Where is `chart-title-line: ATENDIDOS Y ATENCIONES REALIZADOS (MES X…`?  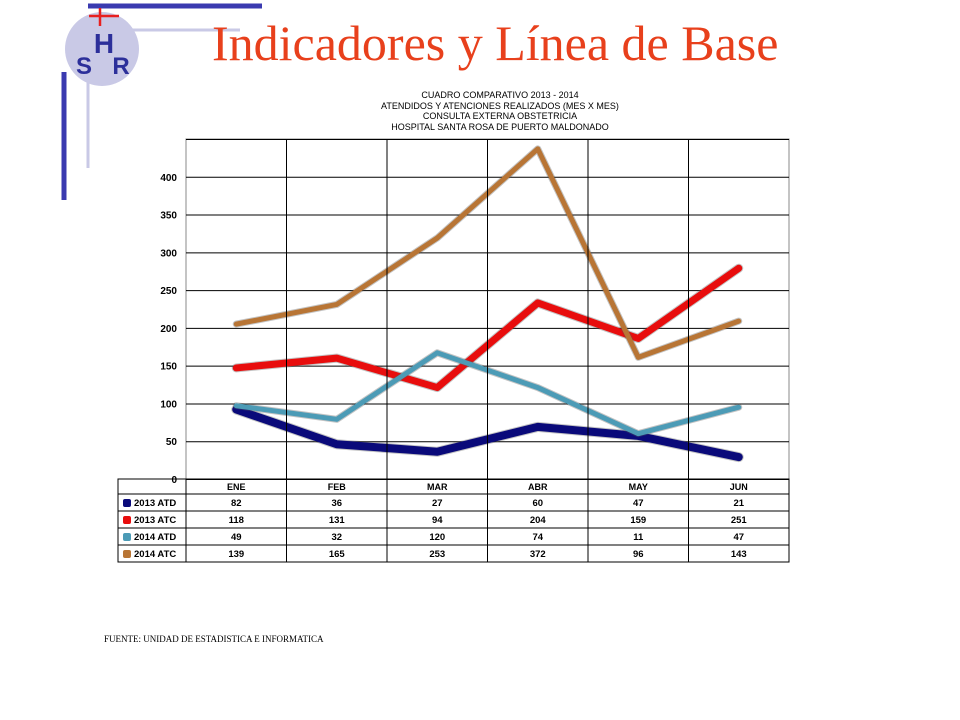 chart-title-line: ATENDIDOS Y ATENCIONES REALIZADOS (MES X… is located at coordinates (500, 105).